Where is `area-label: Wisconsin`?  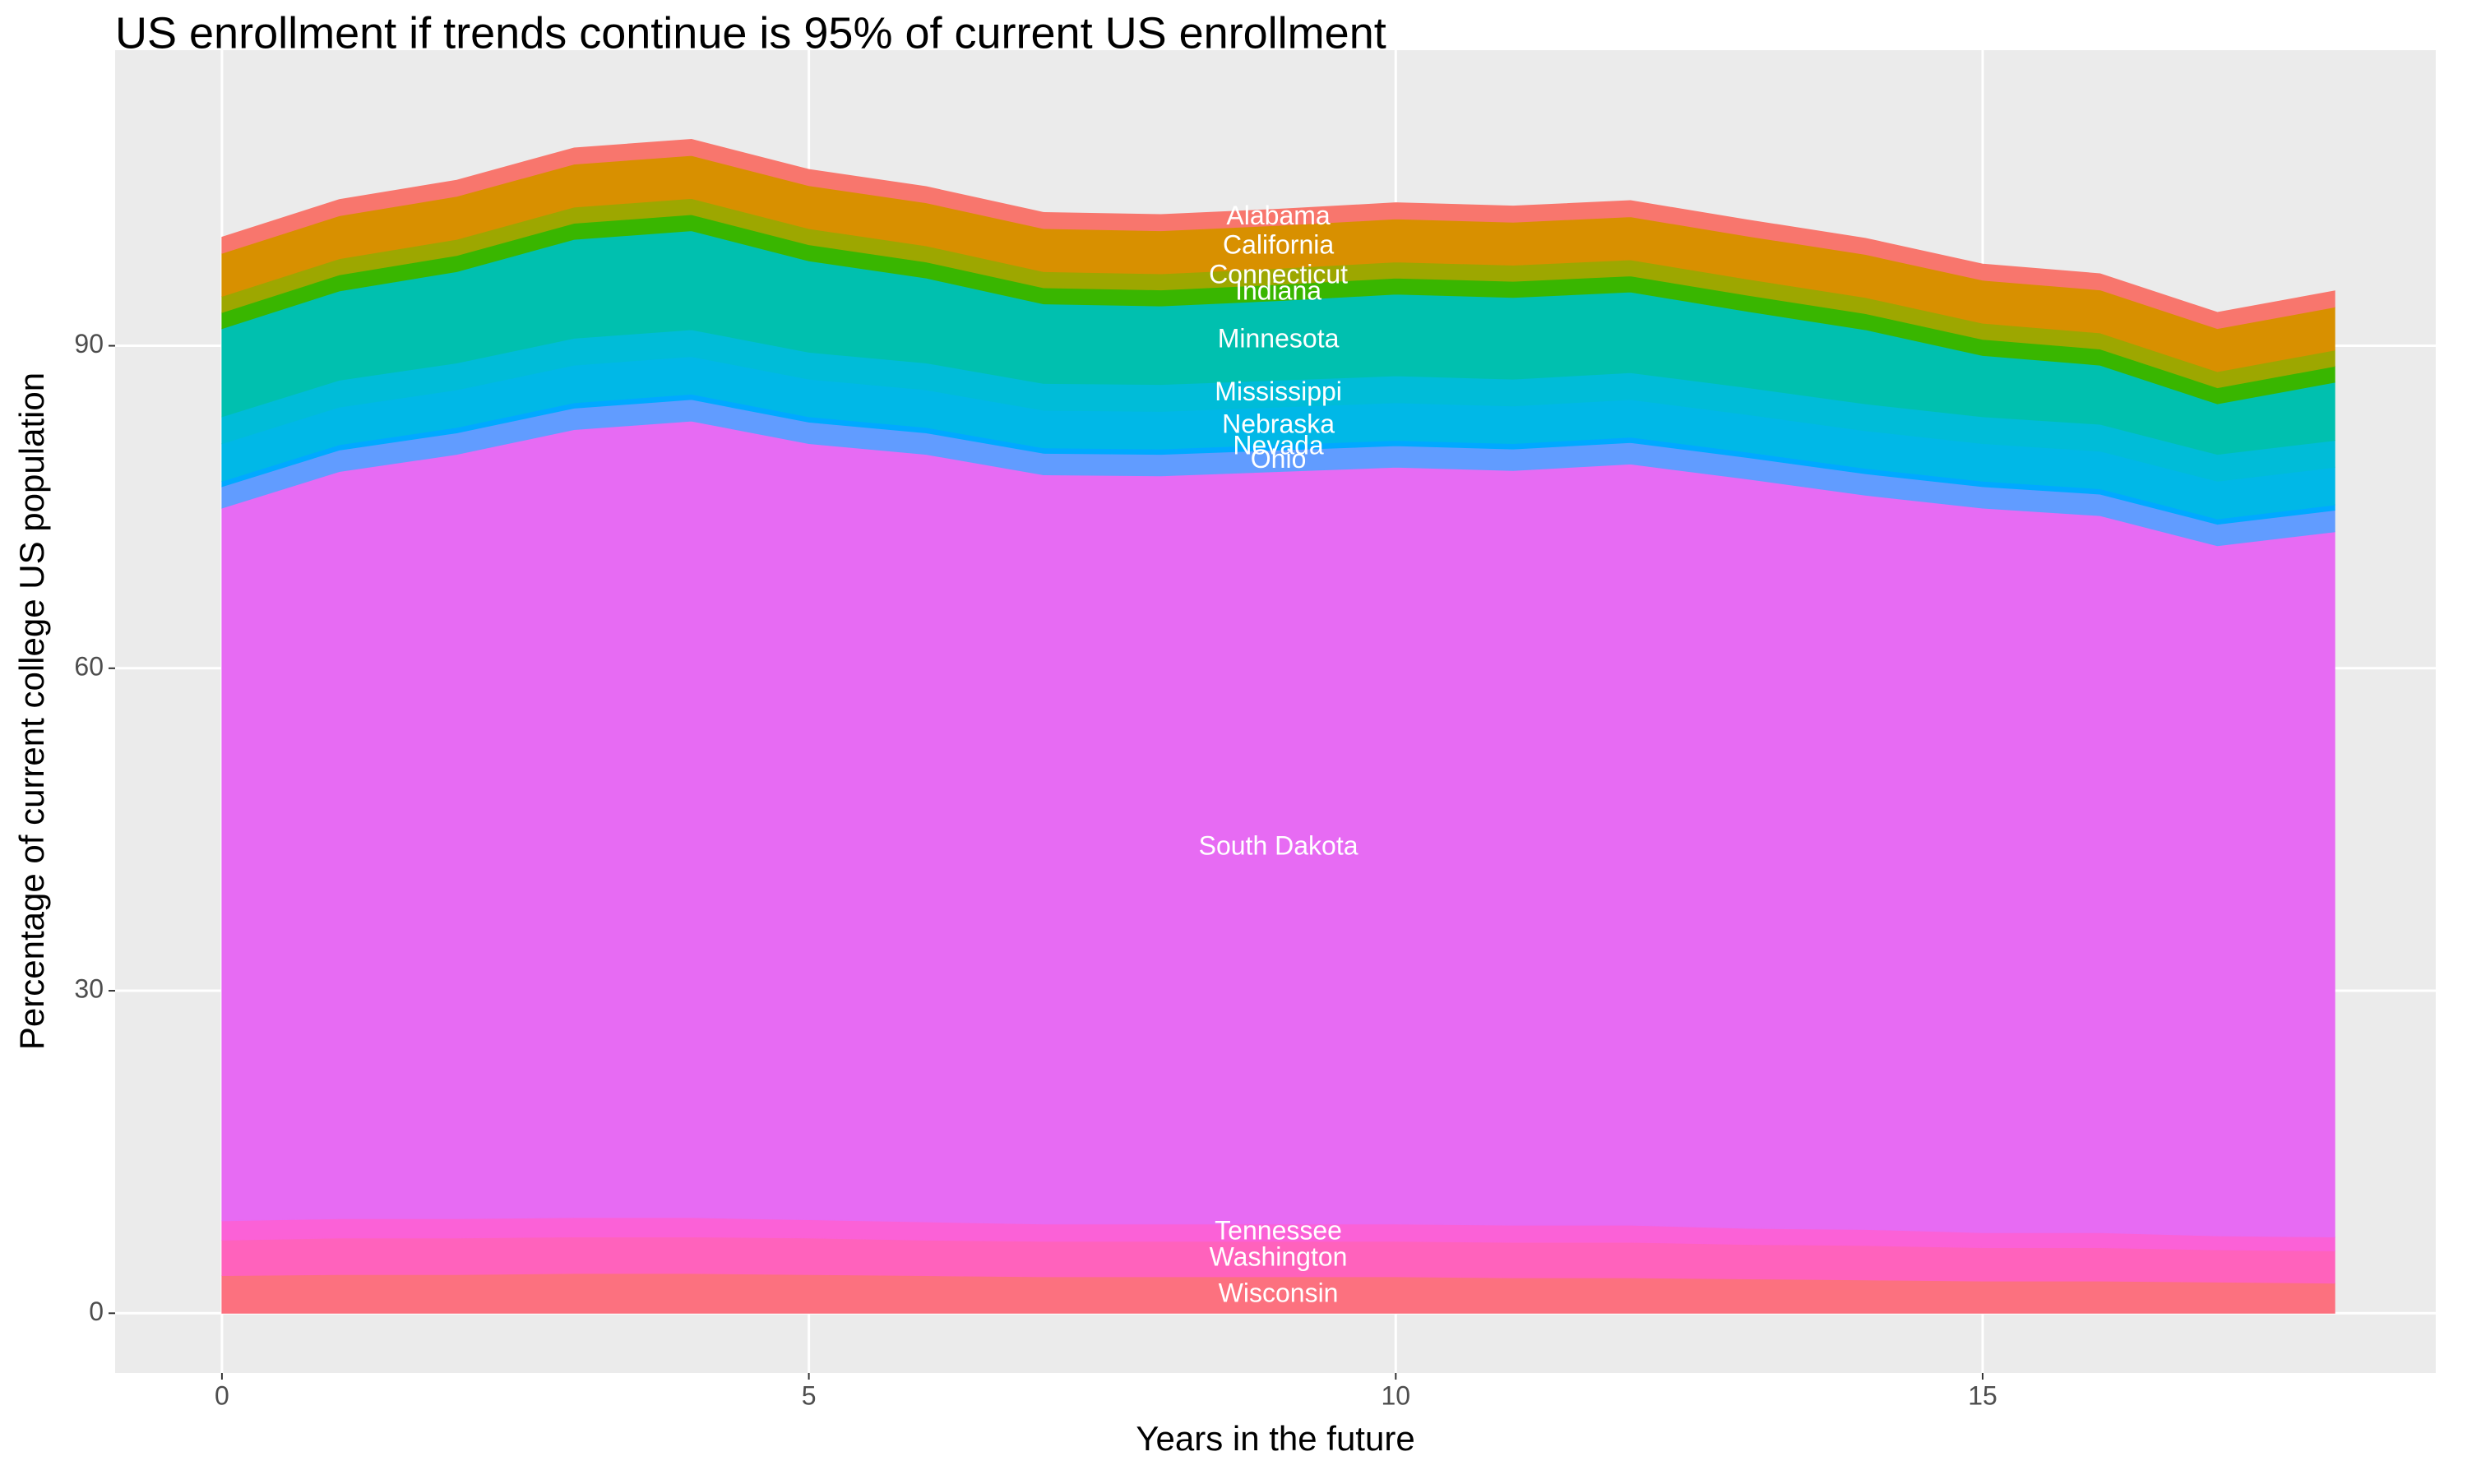 area-label: Wisconsin is located at coordinates (1279, 1293).